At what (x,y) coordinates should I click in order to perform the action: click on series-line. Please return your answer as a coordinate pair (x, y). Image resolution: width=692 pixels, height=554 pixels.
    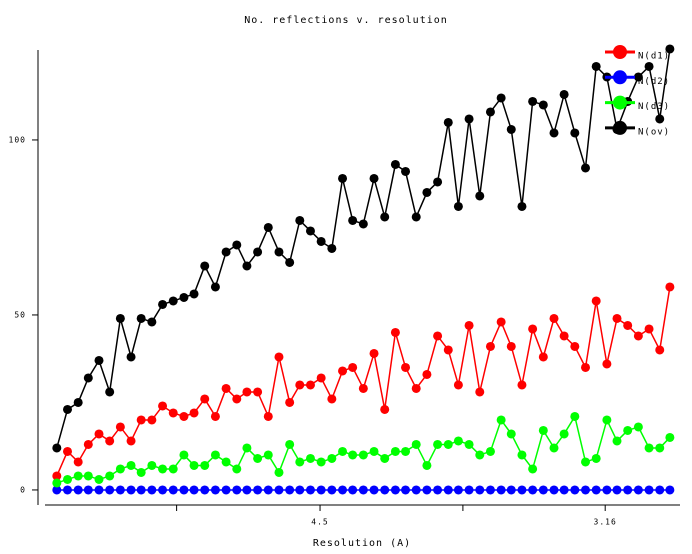
    Looking at the image, I should click on (363, 449).